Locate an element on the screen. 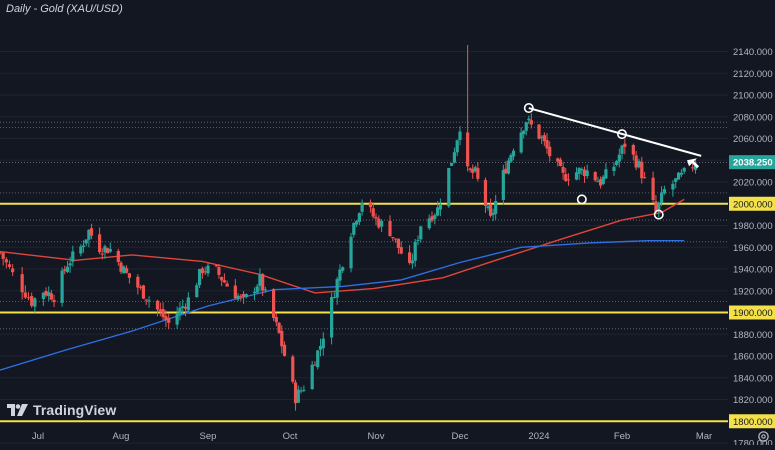 The width and height of the screenshot is (775, 450). support-price-tag-label: 1800.000 is located at coordinates (753, 422).